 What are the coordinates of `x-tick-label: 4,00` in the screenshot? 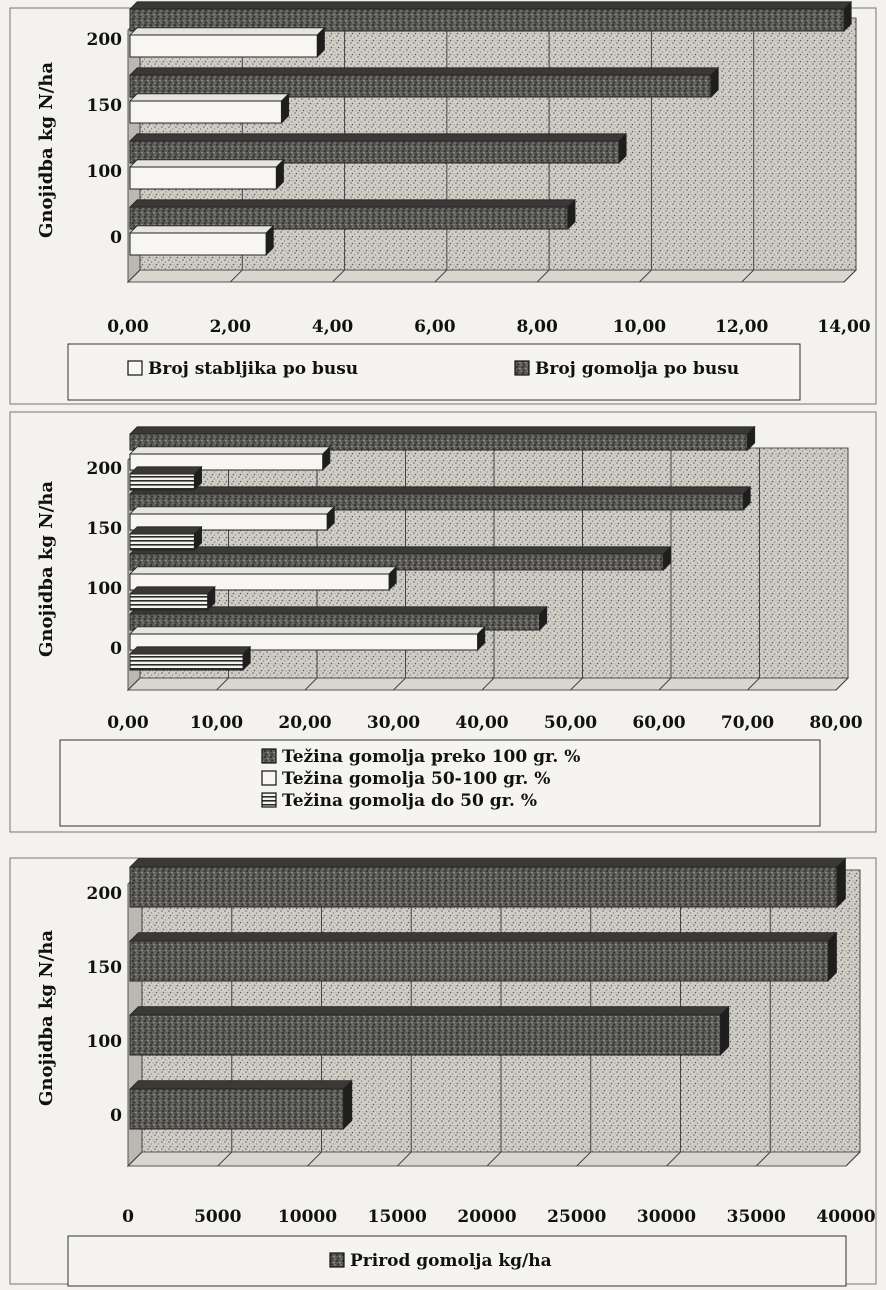 It's located at (333, 327).